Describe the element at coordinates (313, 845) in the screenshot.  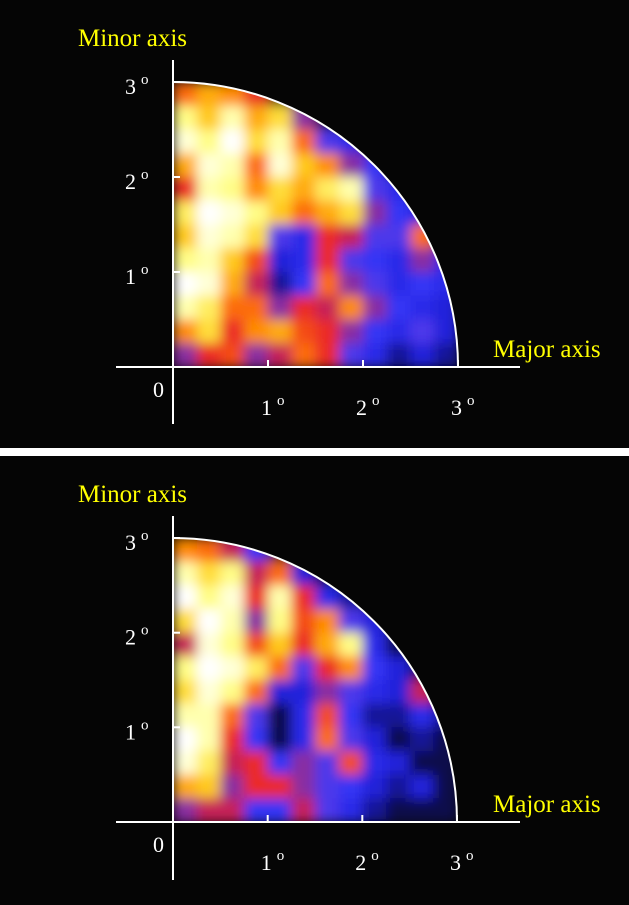
I see `x-ticks: 0 1 o 2 o 3 o` at that location.